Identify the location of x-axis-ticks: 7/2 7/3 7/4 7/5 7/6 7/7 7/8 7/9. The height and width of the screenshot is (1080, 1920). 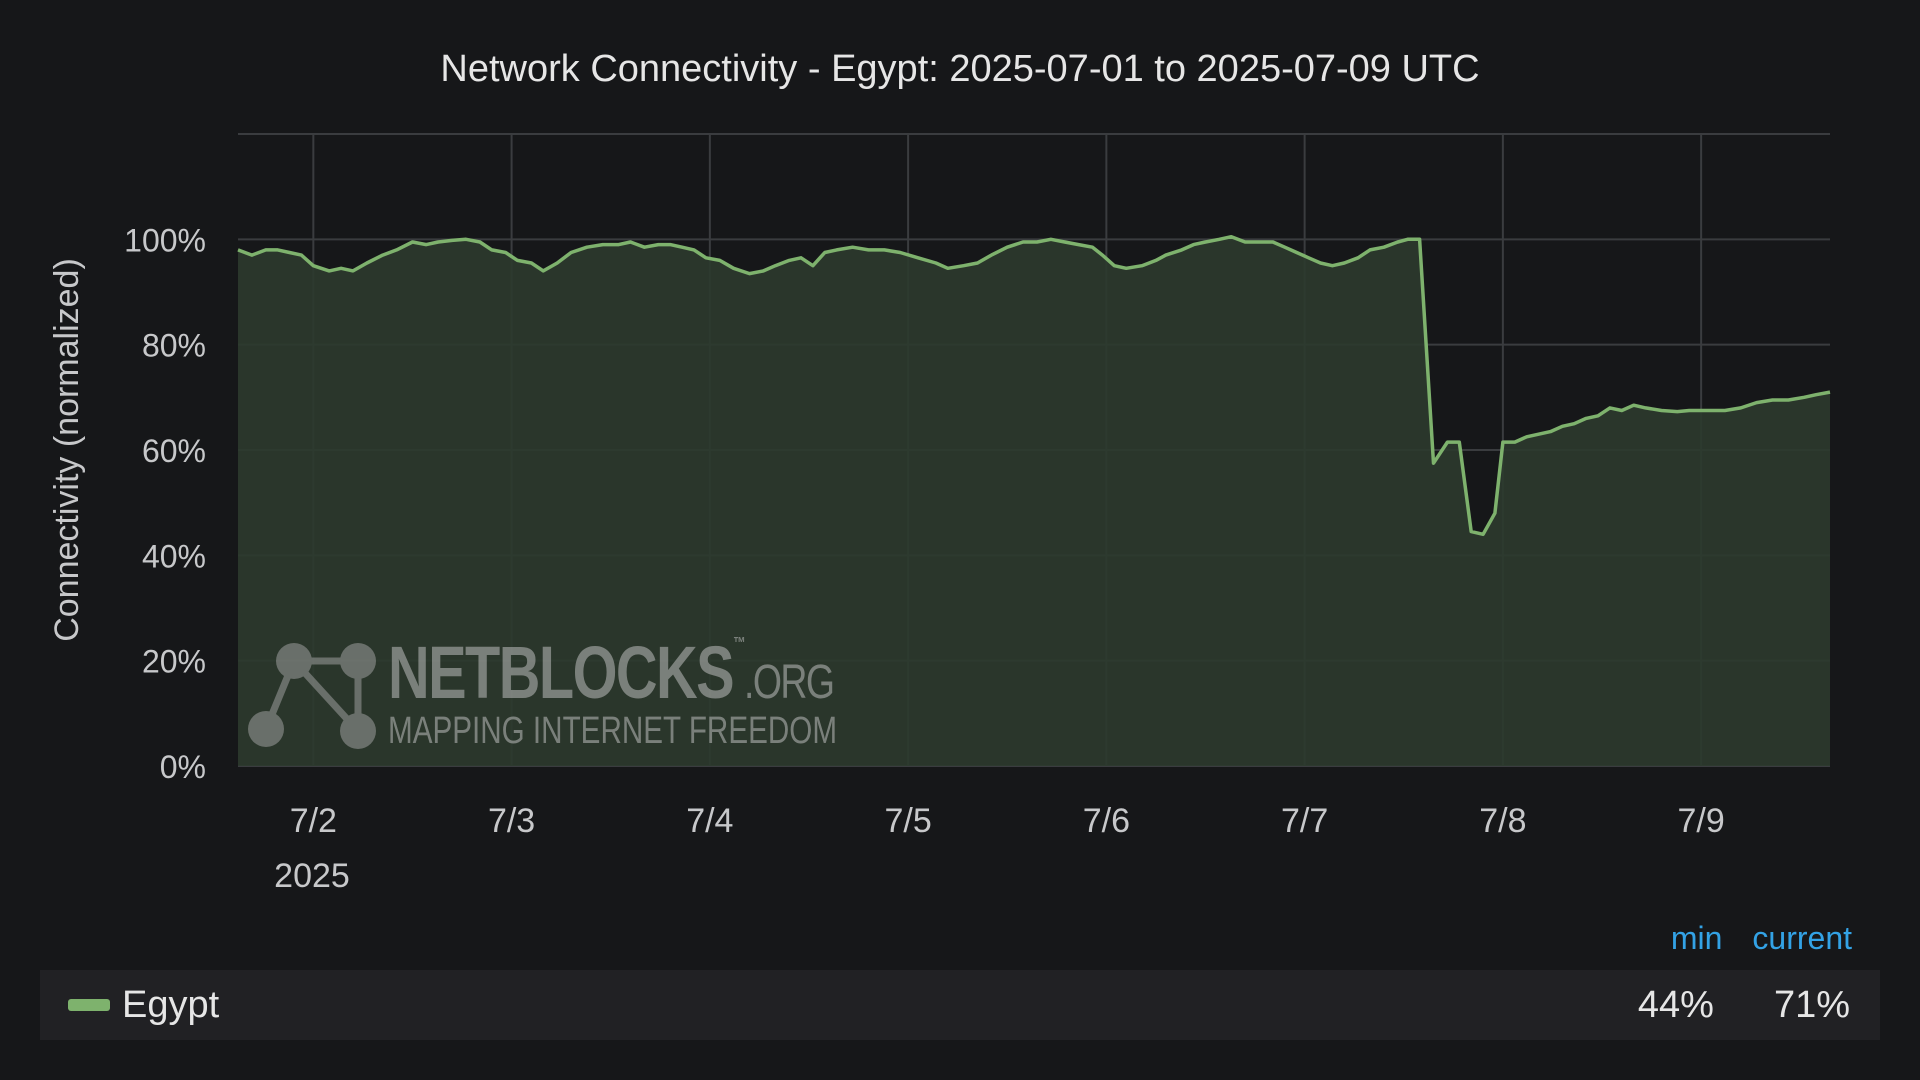
(1007, 821).